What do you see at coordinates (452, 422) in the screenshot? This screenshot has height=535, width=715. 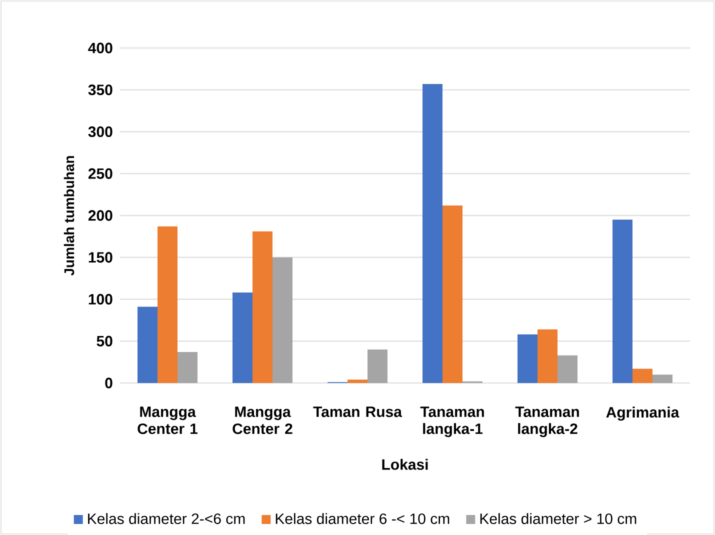 I see `x-tick-label: Tanaman langka-1` at bounding box center [452, 422].